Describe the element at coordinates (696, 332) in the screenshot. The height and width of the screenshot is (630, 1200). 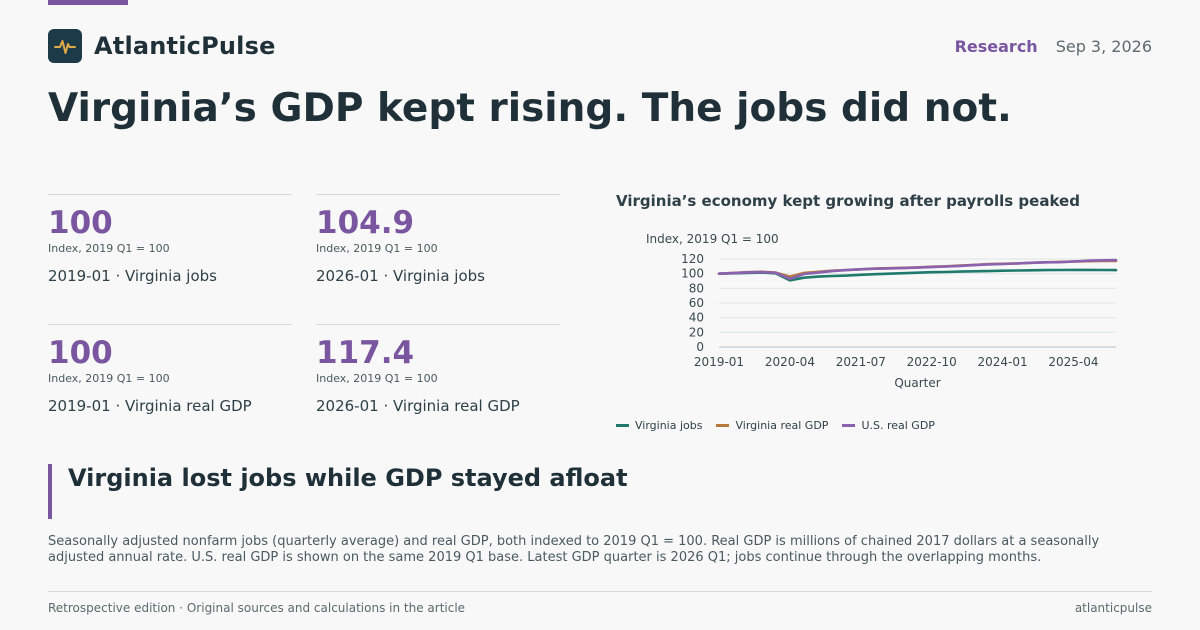
I see `y-tick-label: 20` at that location.